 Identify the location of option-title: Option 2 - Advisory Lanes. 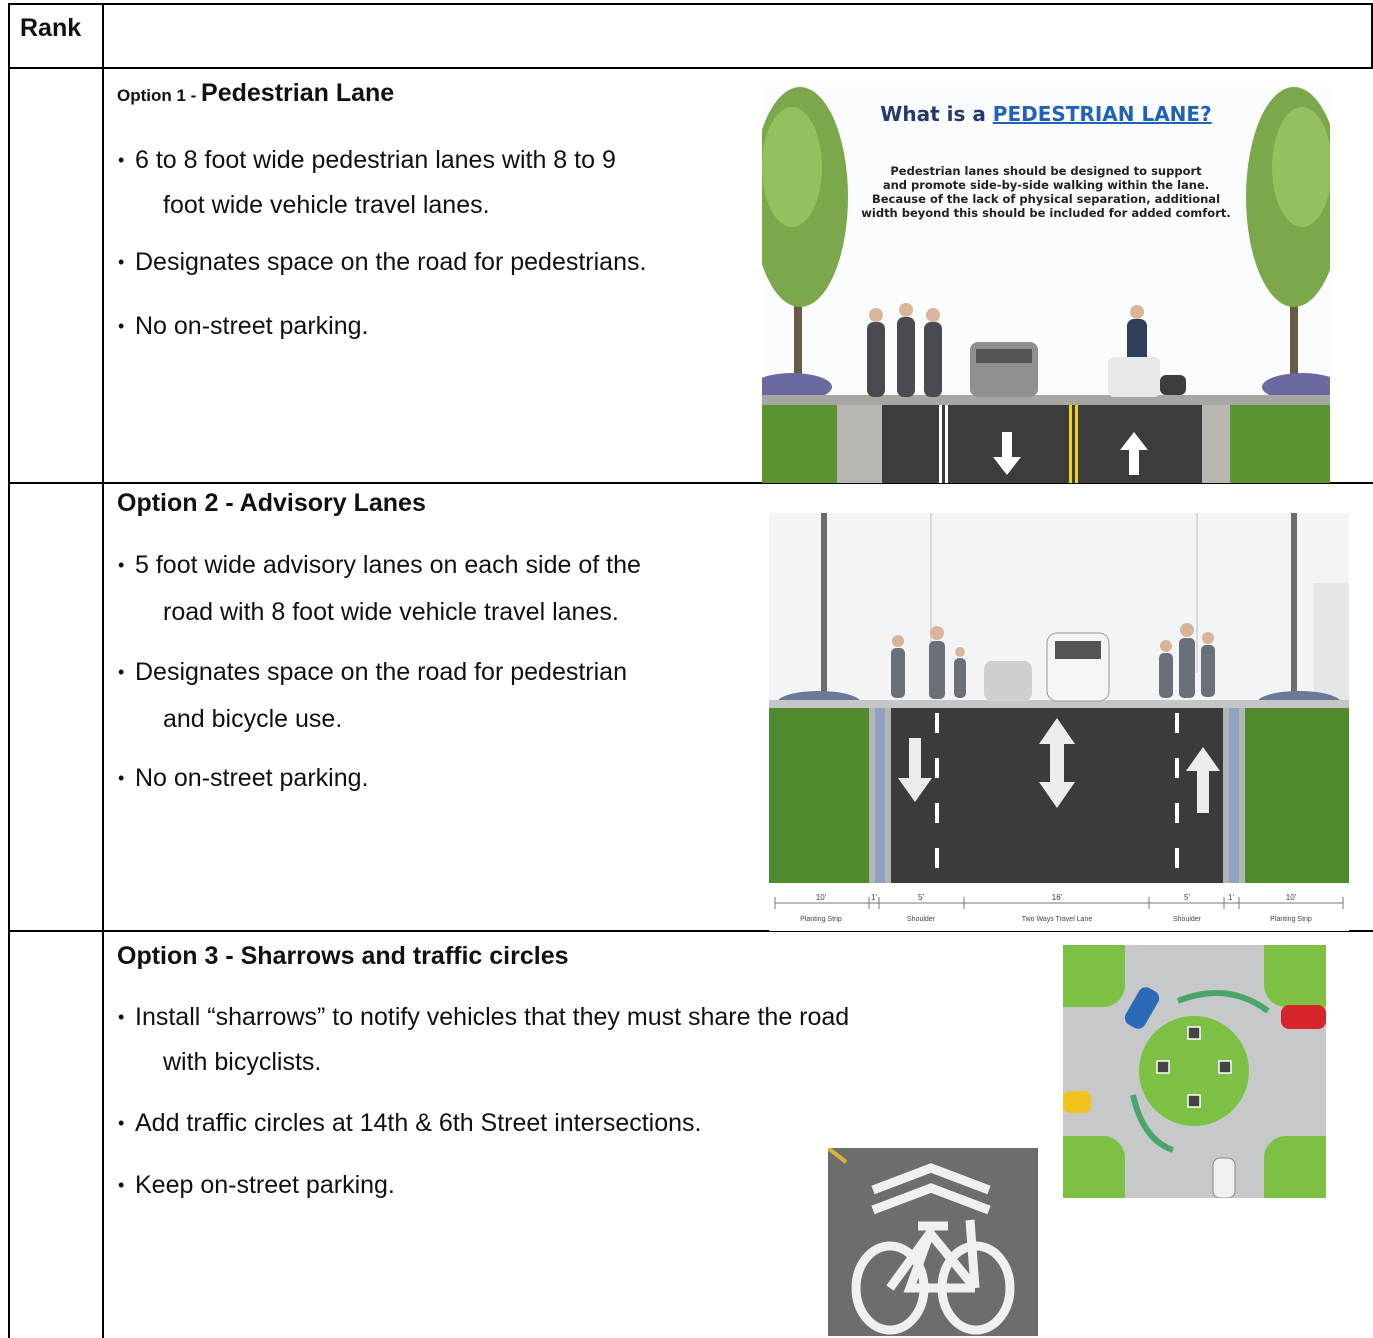
(271, 503).